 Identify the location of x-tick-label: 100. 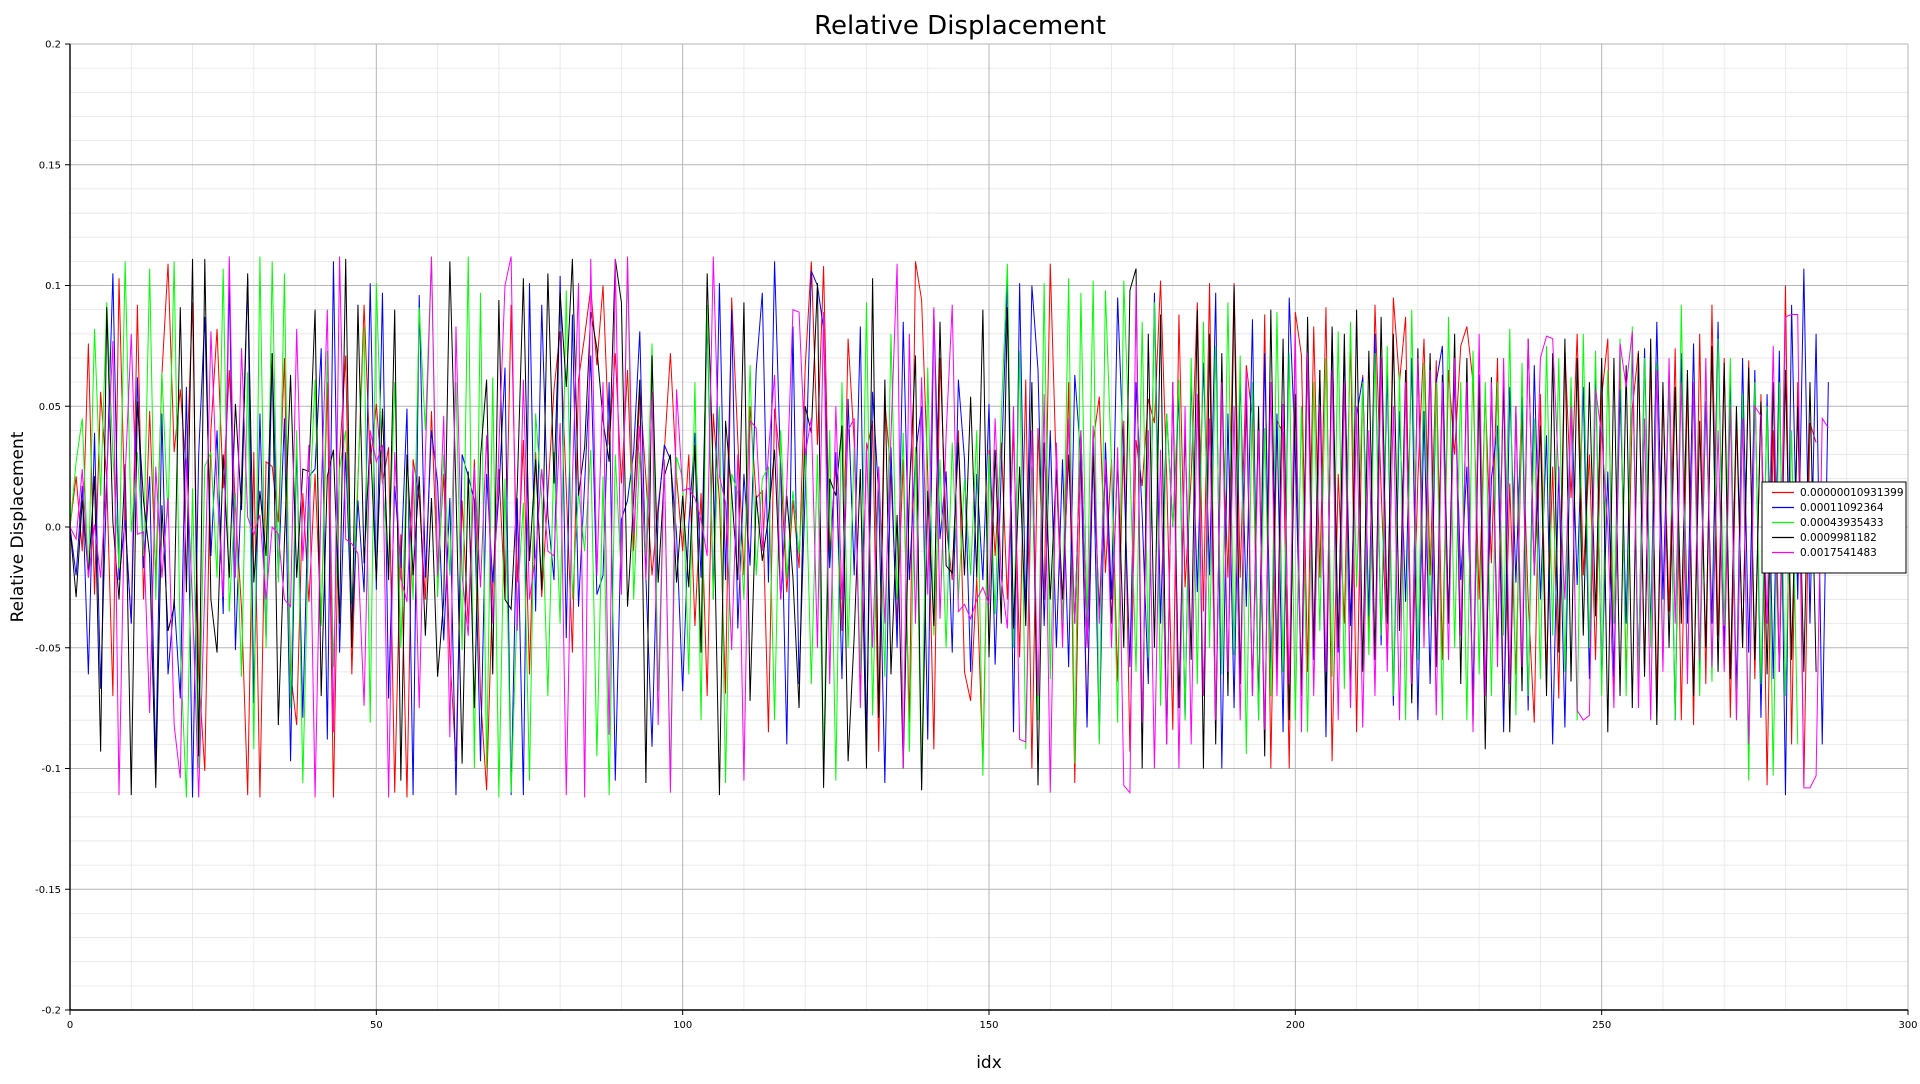
(682, 1025).